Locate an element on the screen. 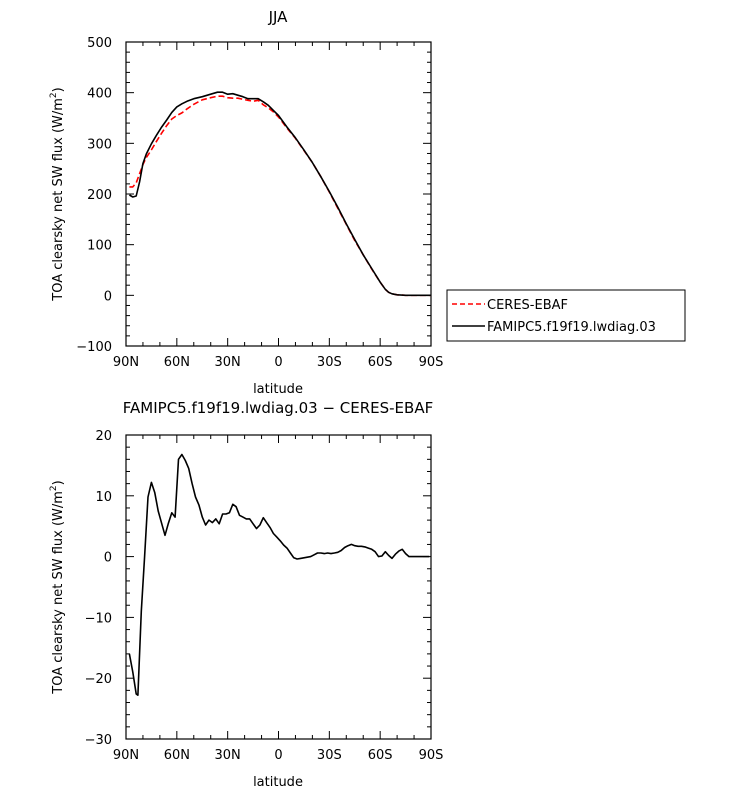 The height and width of the screenshot is (796, 733). y-tick-label: 300 is located at coordinates (99, 144).